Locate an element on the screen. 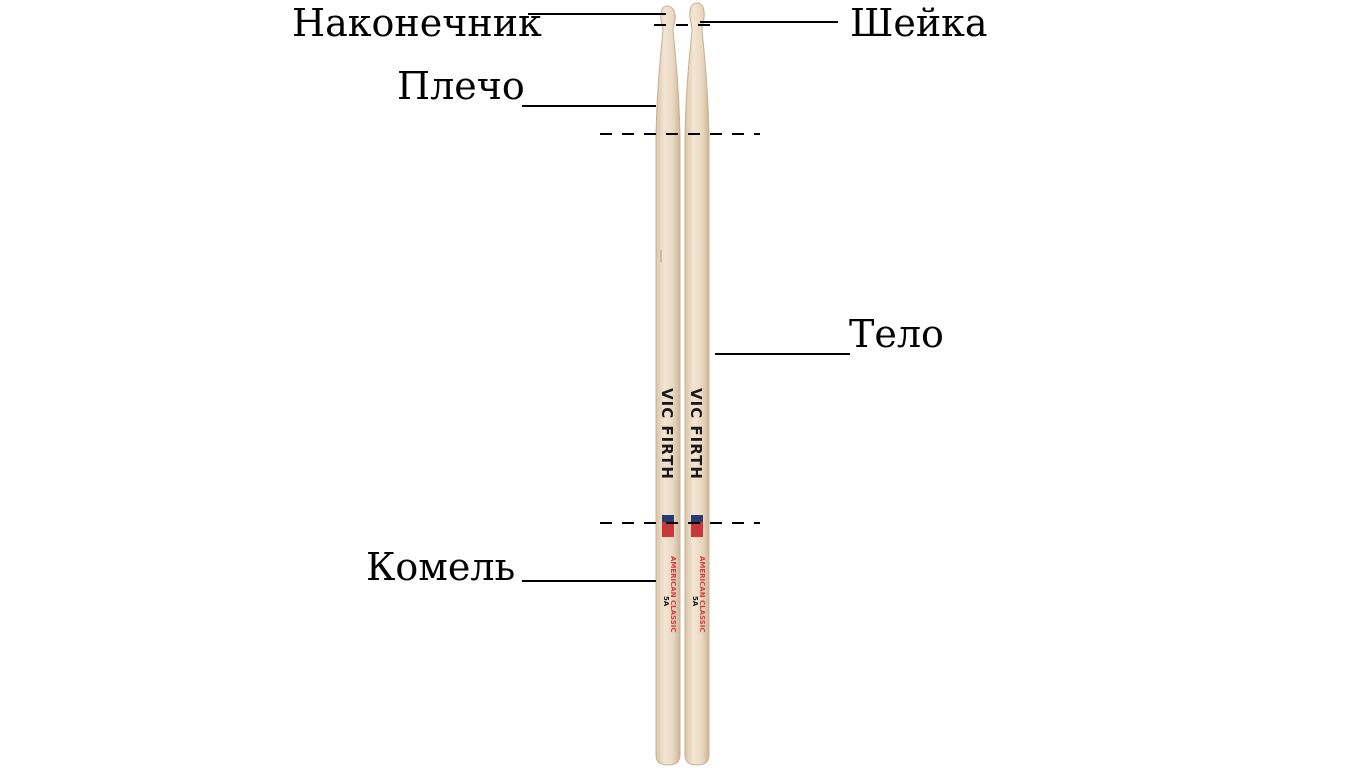 Image resolution: width=1366 pixels, height=768 pixels. drumstick-left is located at coordinates (668, 385).